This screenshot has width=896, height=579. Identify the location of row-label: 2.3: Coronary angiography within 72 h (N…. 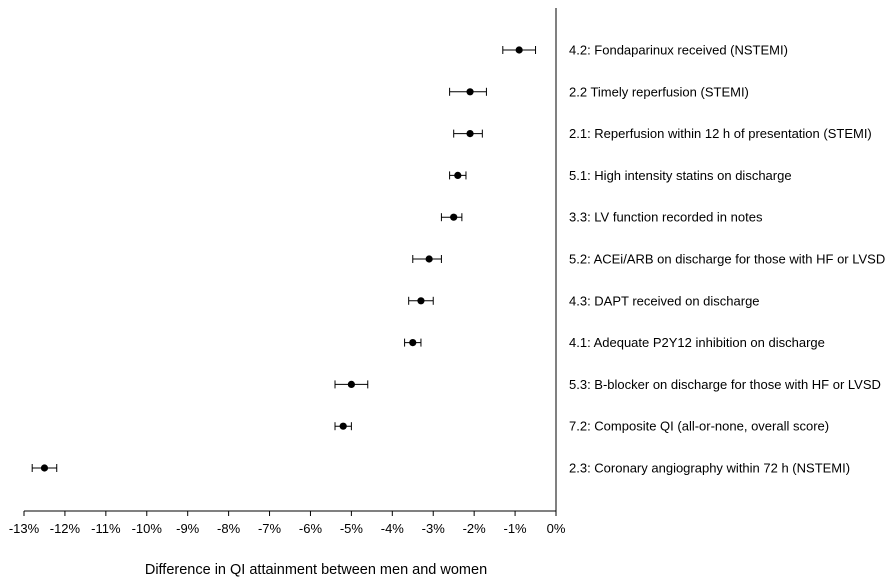
(709, 468).